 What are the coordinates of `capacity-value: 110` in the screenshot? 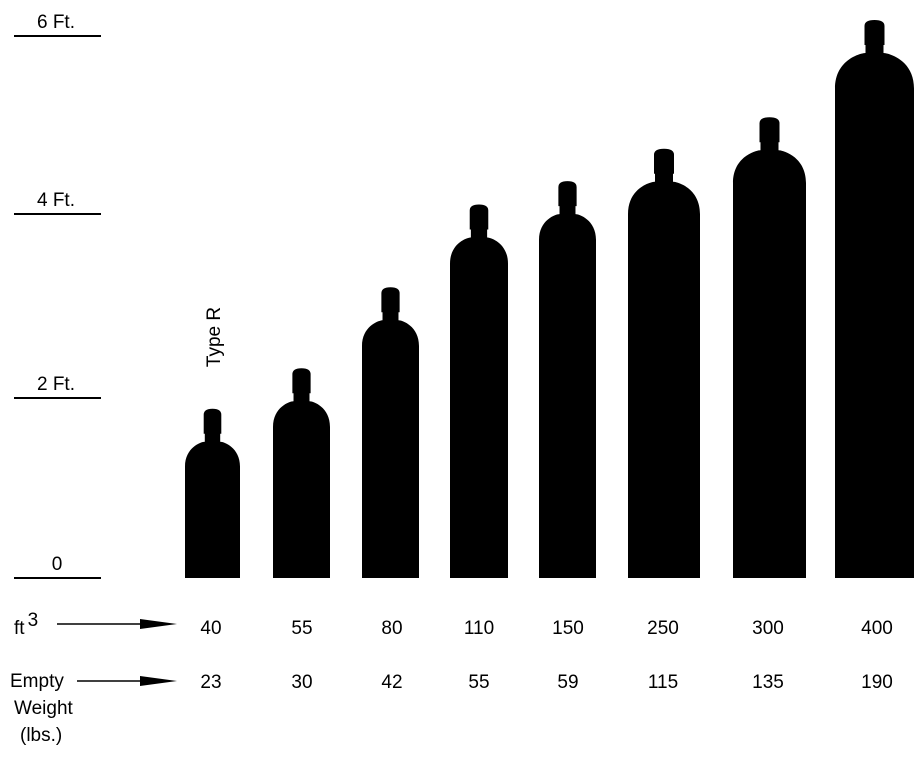 It's located at (479, 628).